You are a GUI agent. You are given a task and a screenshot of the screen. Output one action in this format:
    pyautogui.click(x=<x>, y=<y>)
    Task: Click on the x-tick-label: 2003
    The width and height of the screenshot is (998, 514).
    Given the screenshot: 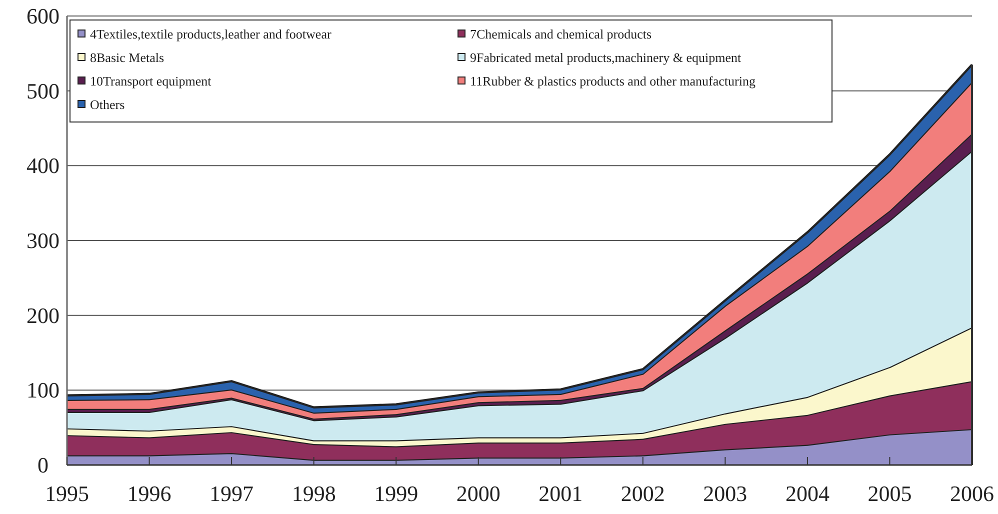 What is the action you would take?
    pyautogui.click(x=725, y=493)
    